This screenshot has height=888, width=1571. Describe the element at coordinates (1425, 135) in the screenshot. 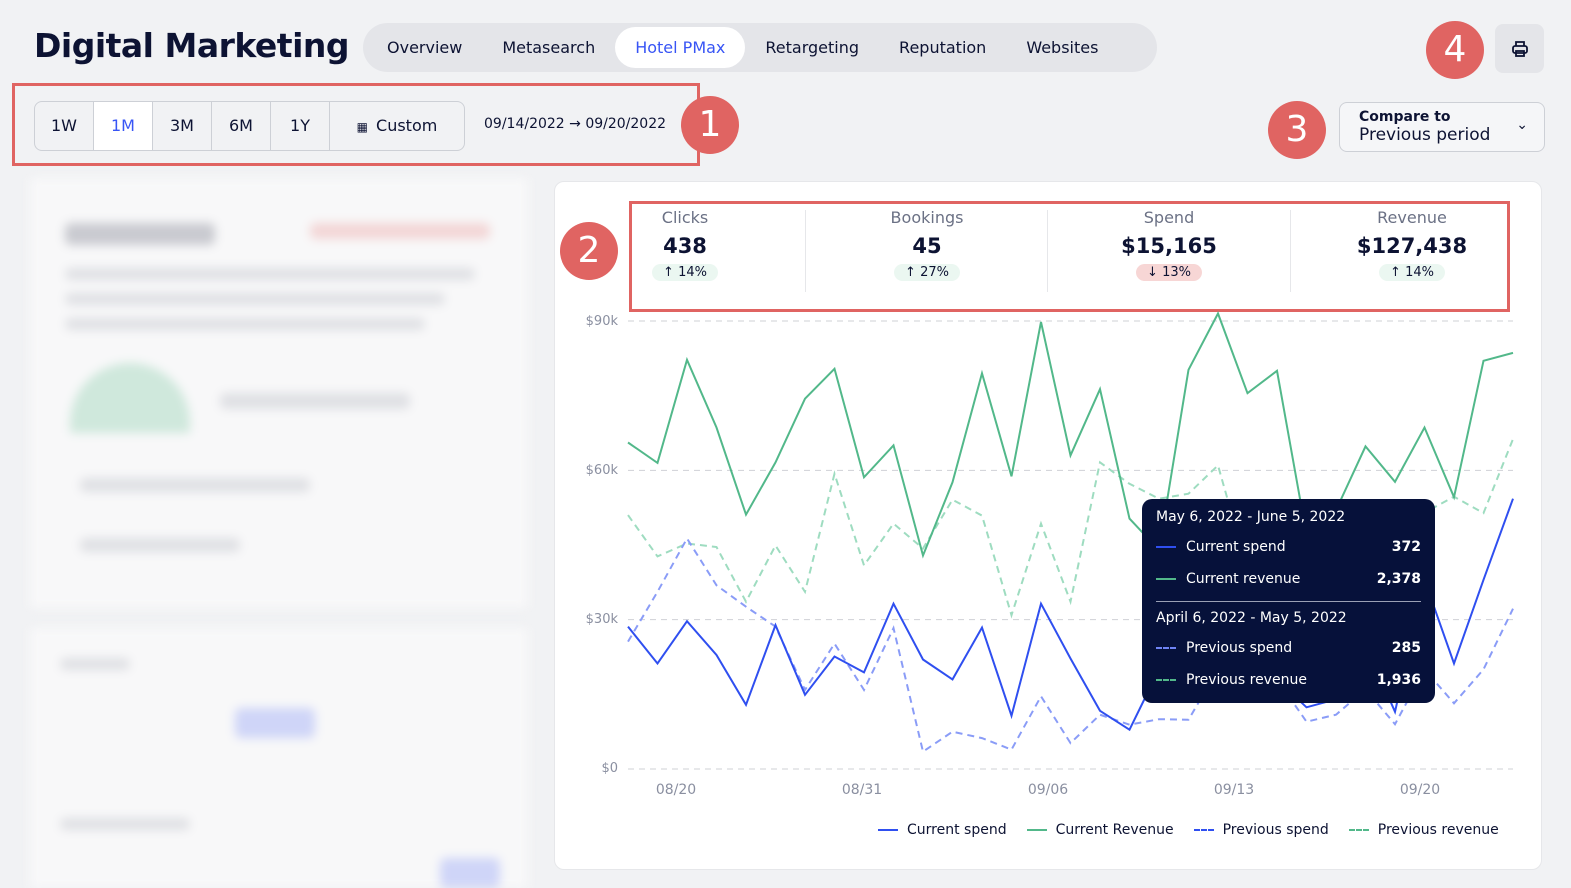

I see `compare-value: Previous period` at that location.